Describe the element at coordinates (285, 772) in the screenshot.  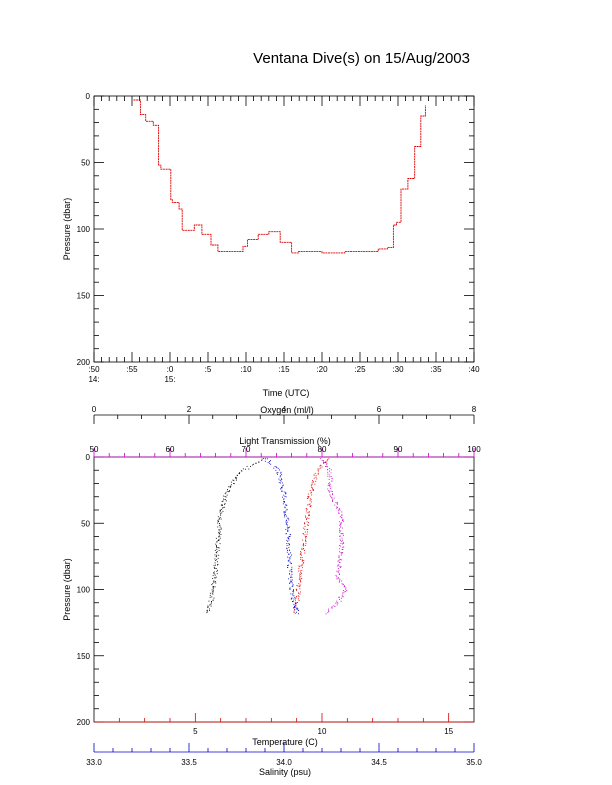
I see `salinity-axis-label: Salinity (psu)` at that location.